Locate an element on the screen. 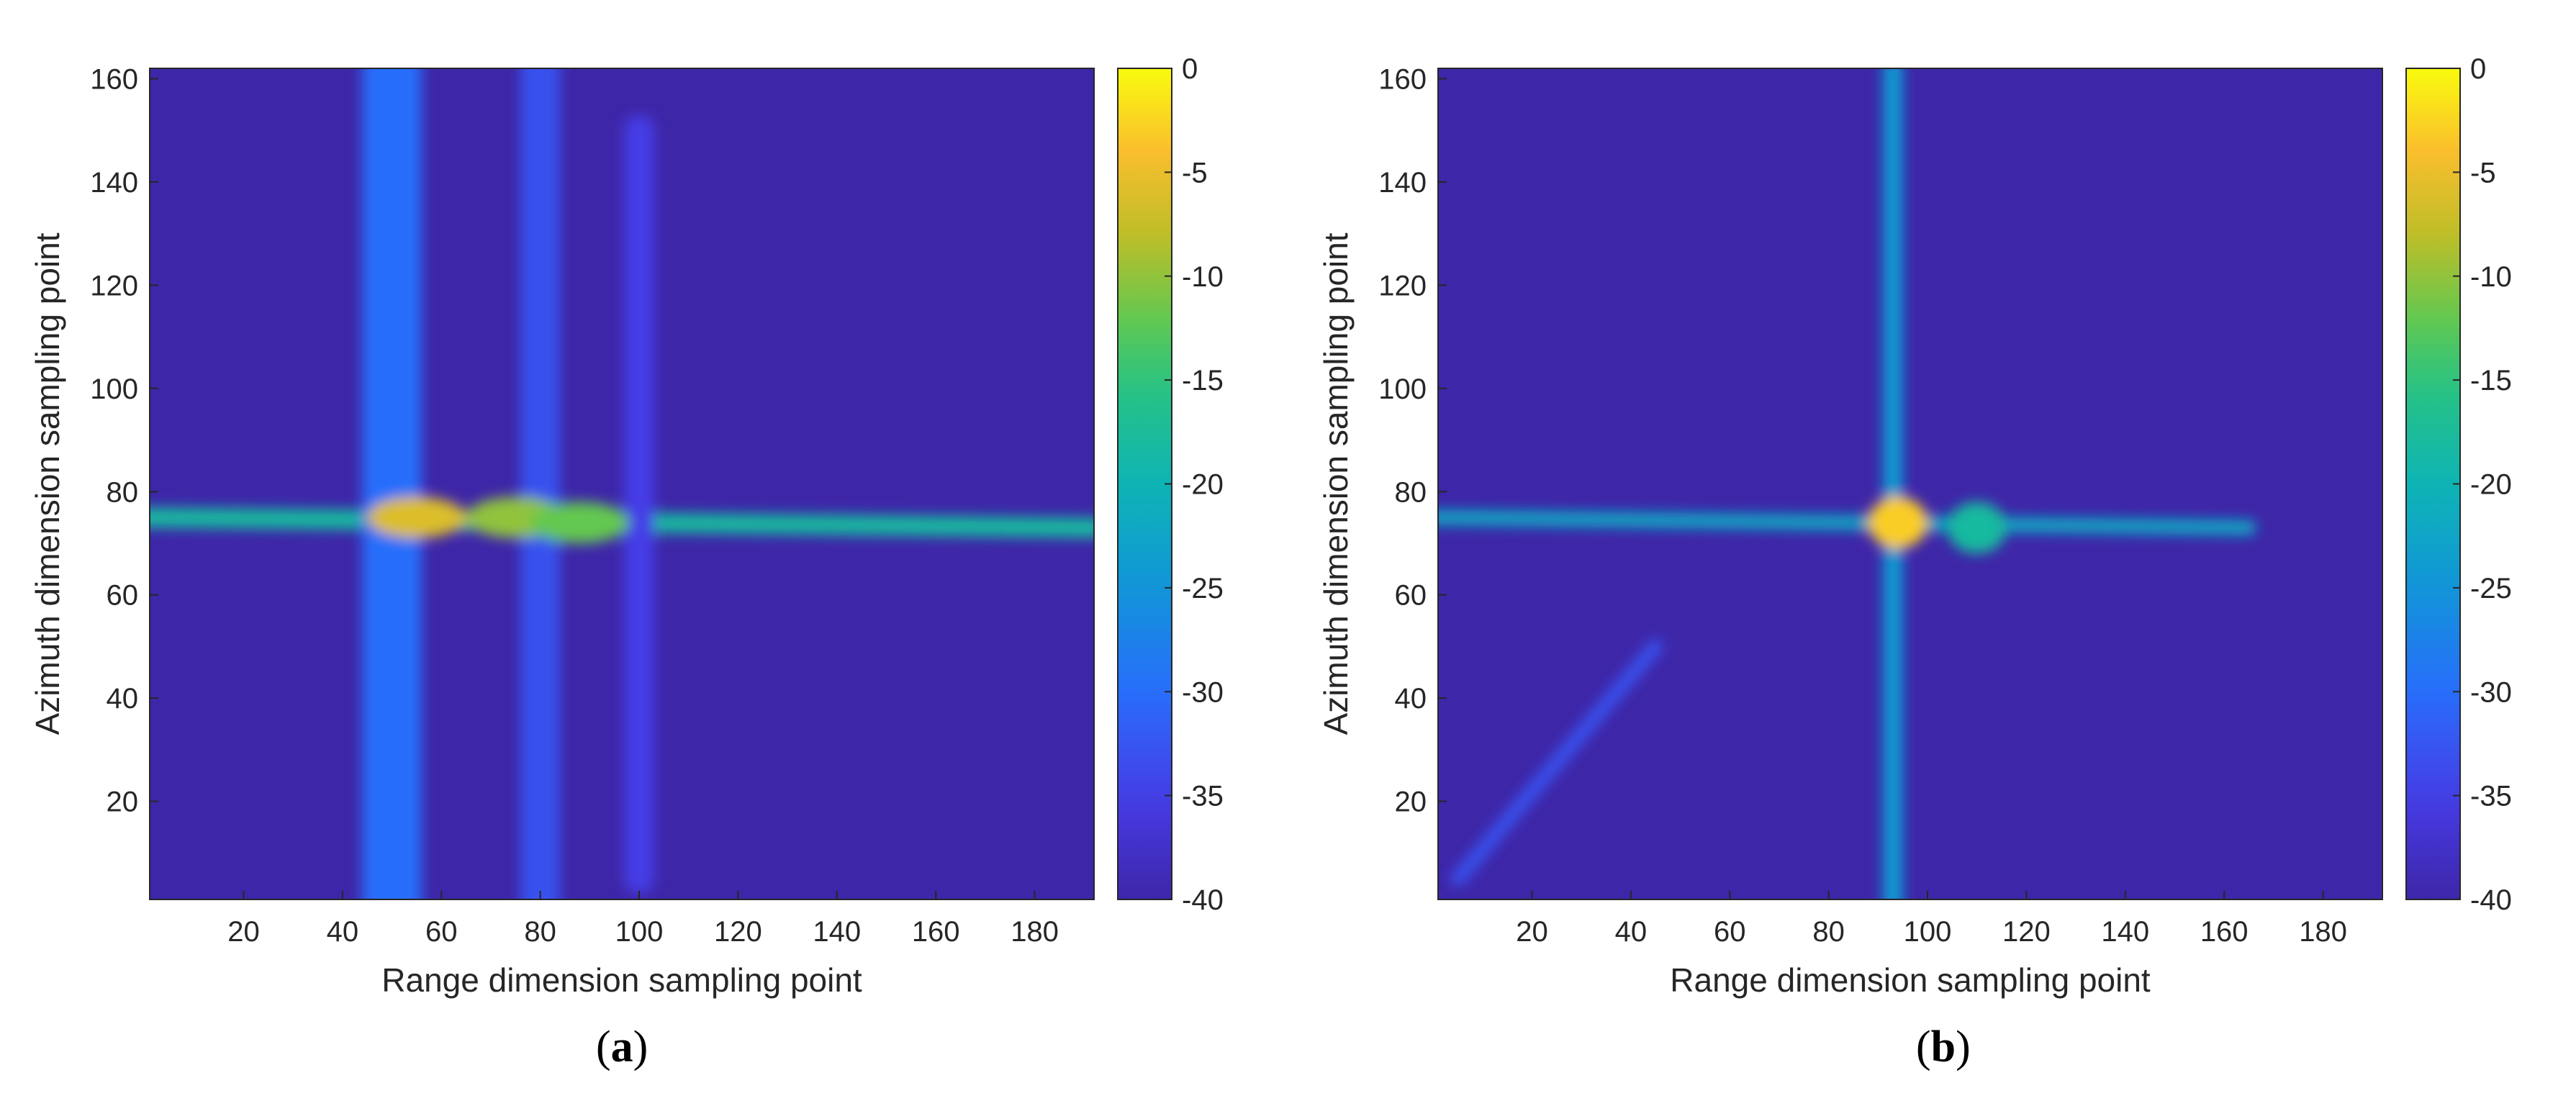 The height and width of the screenshot is (1111, 2576). panel-label-a: (a) is located at coordinates (622, 1046).